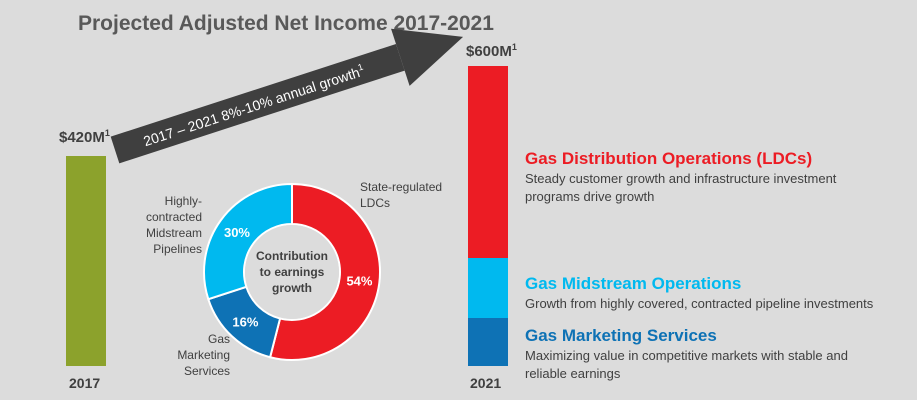  What do you see at coordinates (633, 283) in the screenshot?
I see `segment-title-midstream: Gas Midstream Operations` at bounding box center [633, 283].